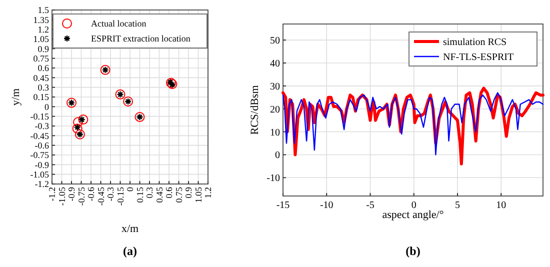 The image size is (550, 267). What do you see at coordinates (41, 184) in the screenshot?
I see `y-tick-label: -1.2` at bounding box center [41, 184].